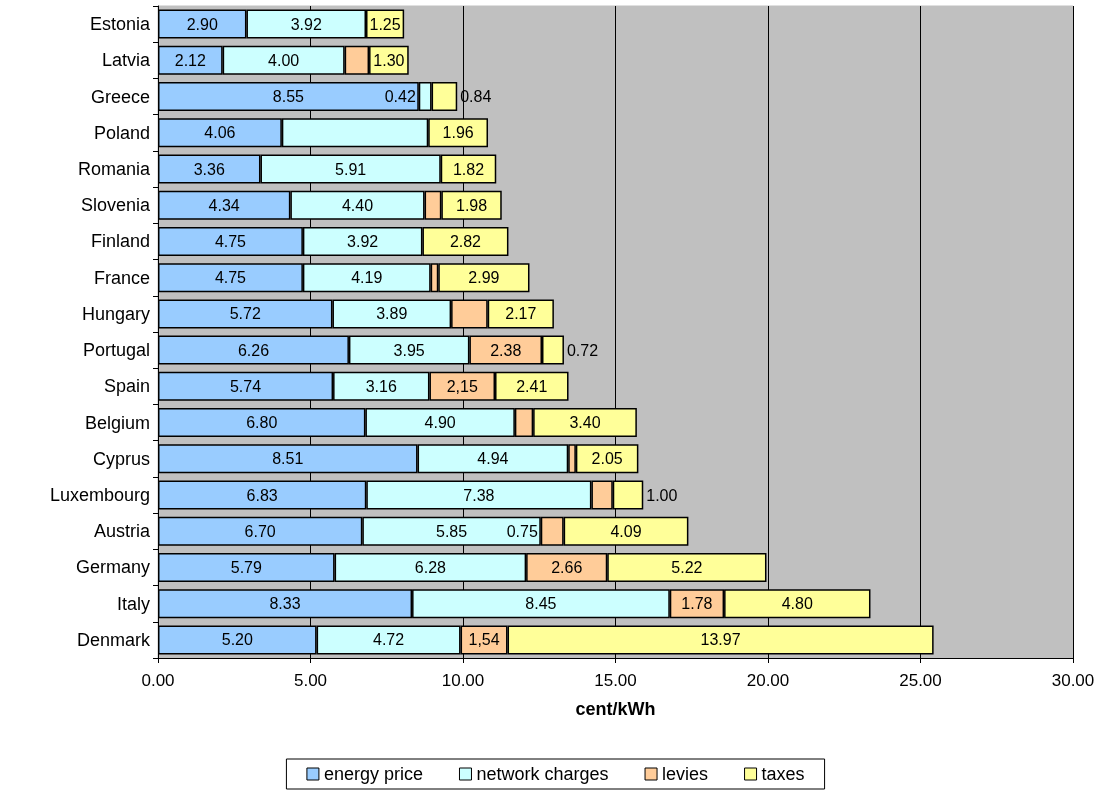 This screenshot has height=791, width=1111. What do you see at coordinates (768, 680) in the screenshot?
I see `x-tick-label: 20.00` at bounding box center [768, 680].